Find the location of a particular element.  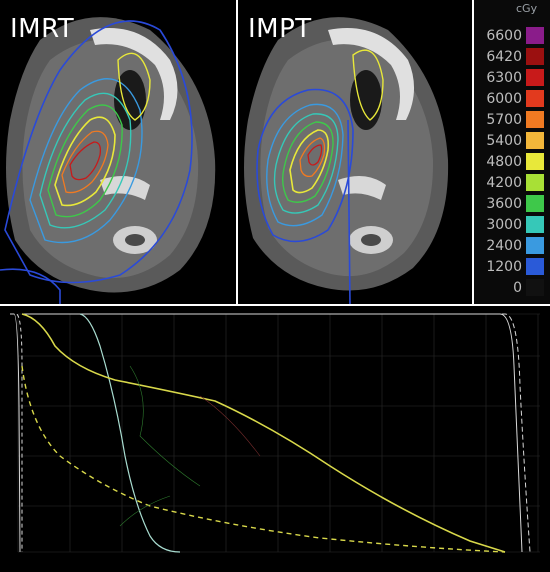

legend-row: 4200 is located at coordinates (512, 182).